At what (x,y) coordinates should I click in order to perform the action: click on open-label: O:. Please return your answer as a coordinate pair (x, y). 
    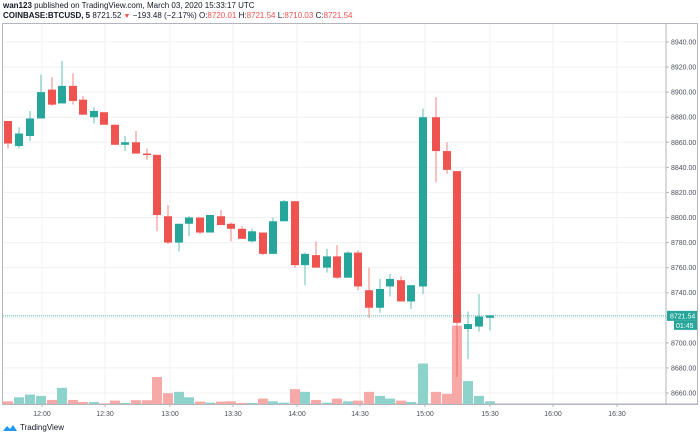
    Looking at the image, I should click on (203, 15).